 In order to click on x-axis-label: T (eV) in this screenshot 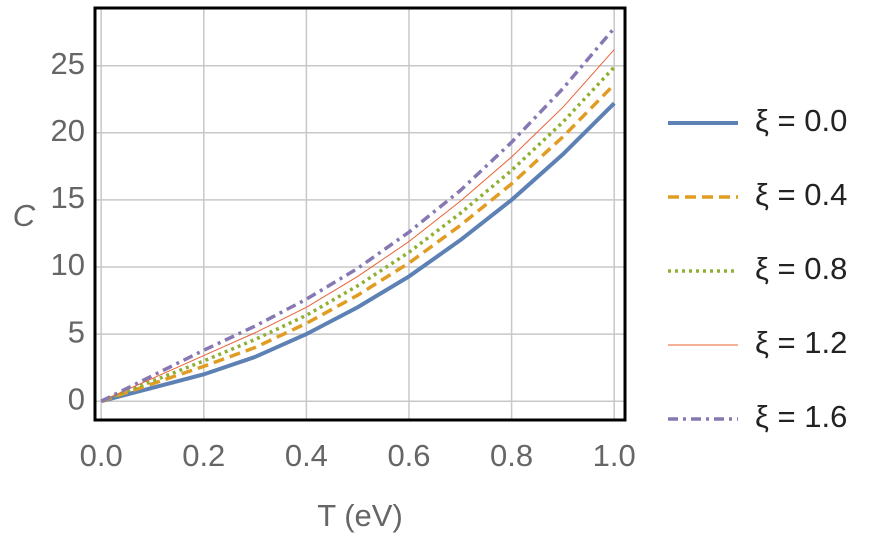, I will do `click(360, 515)`.